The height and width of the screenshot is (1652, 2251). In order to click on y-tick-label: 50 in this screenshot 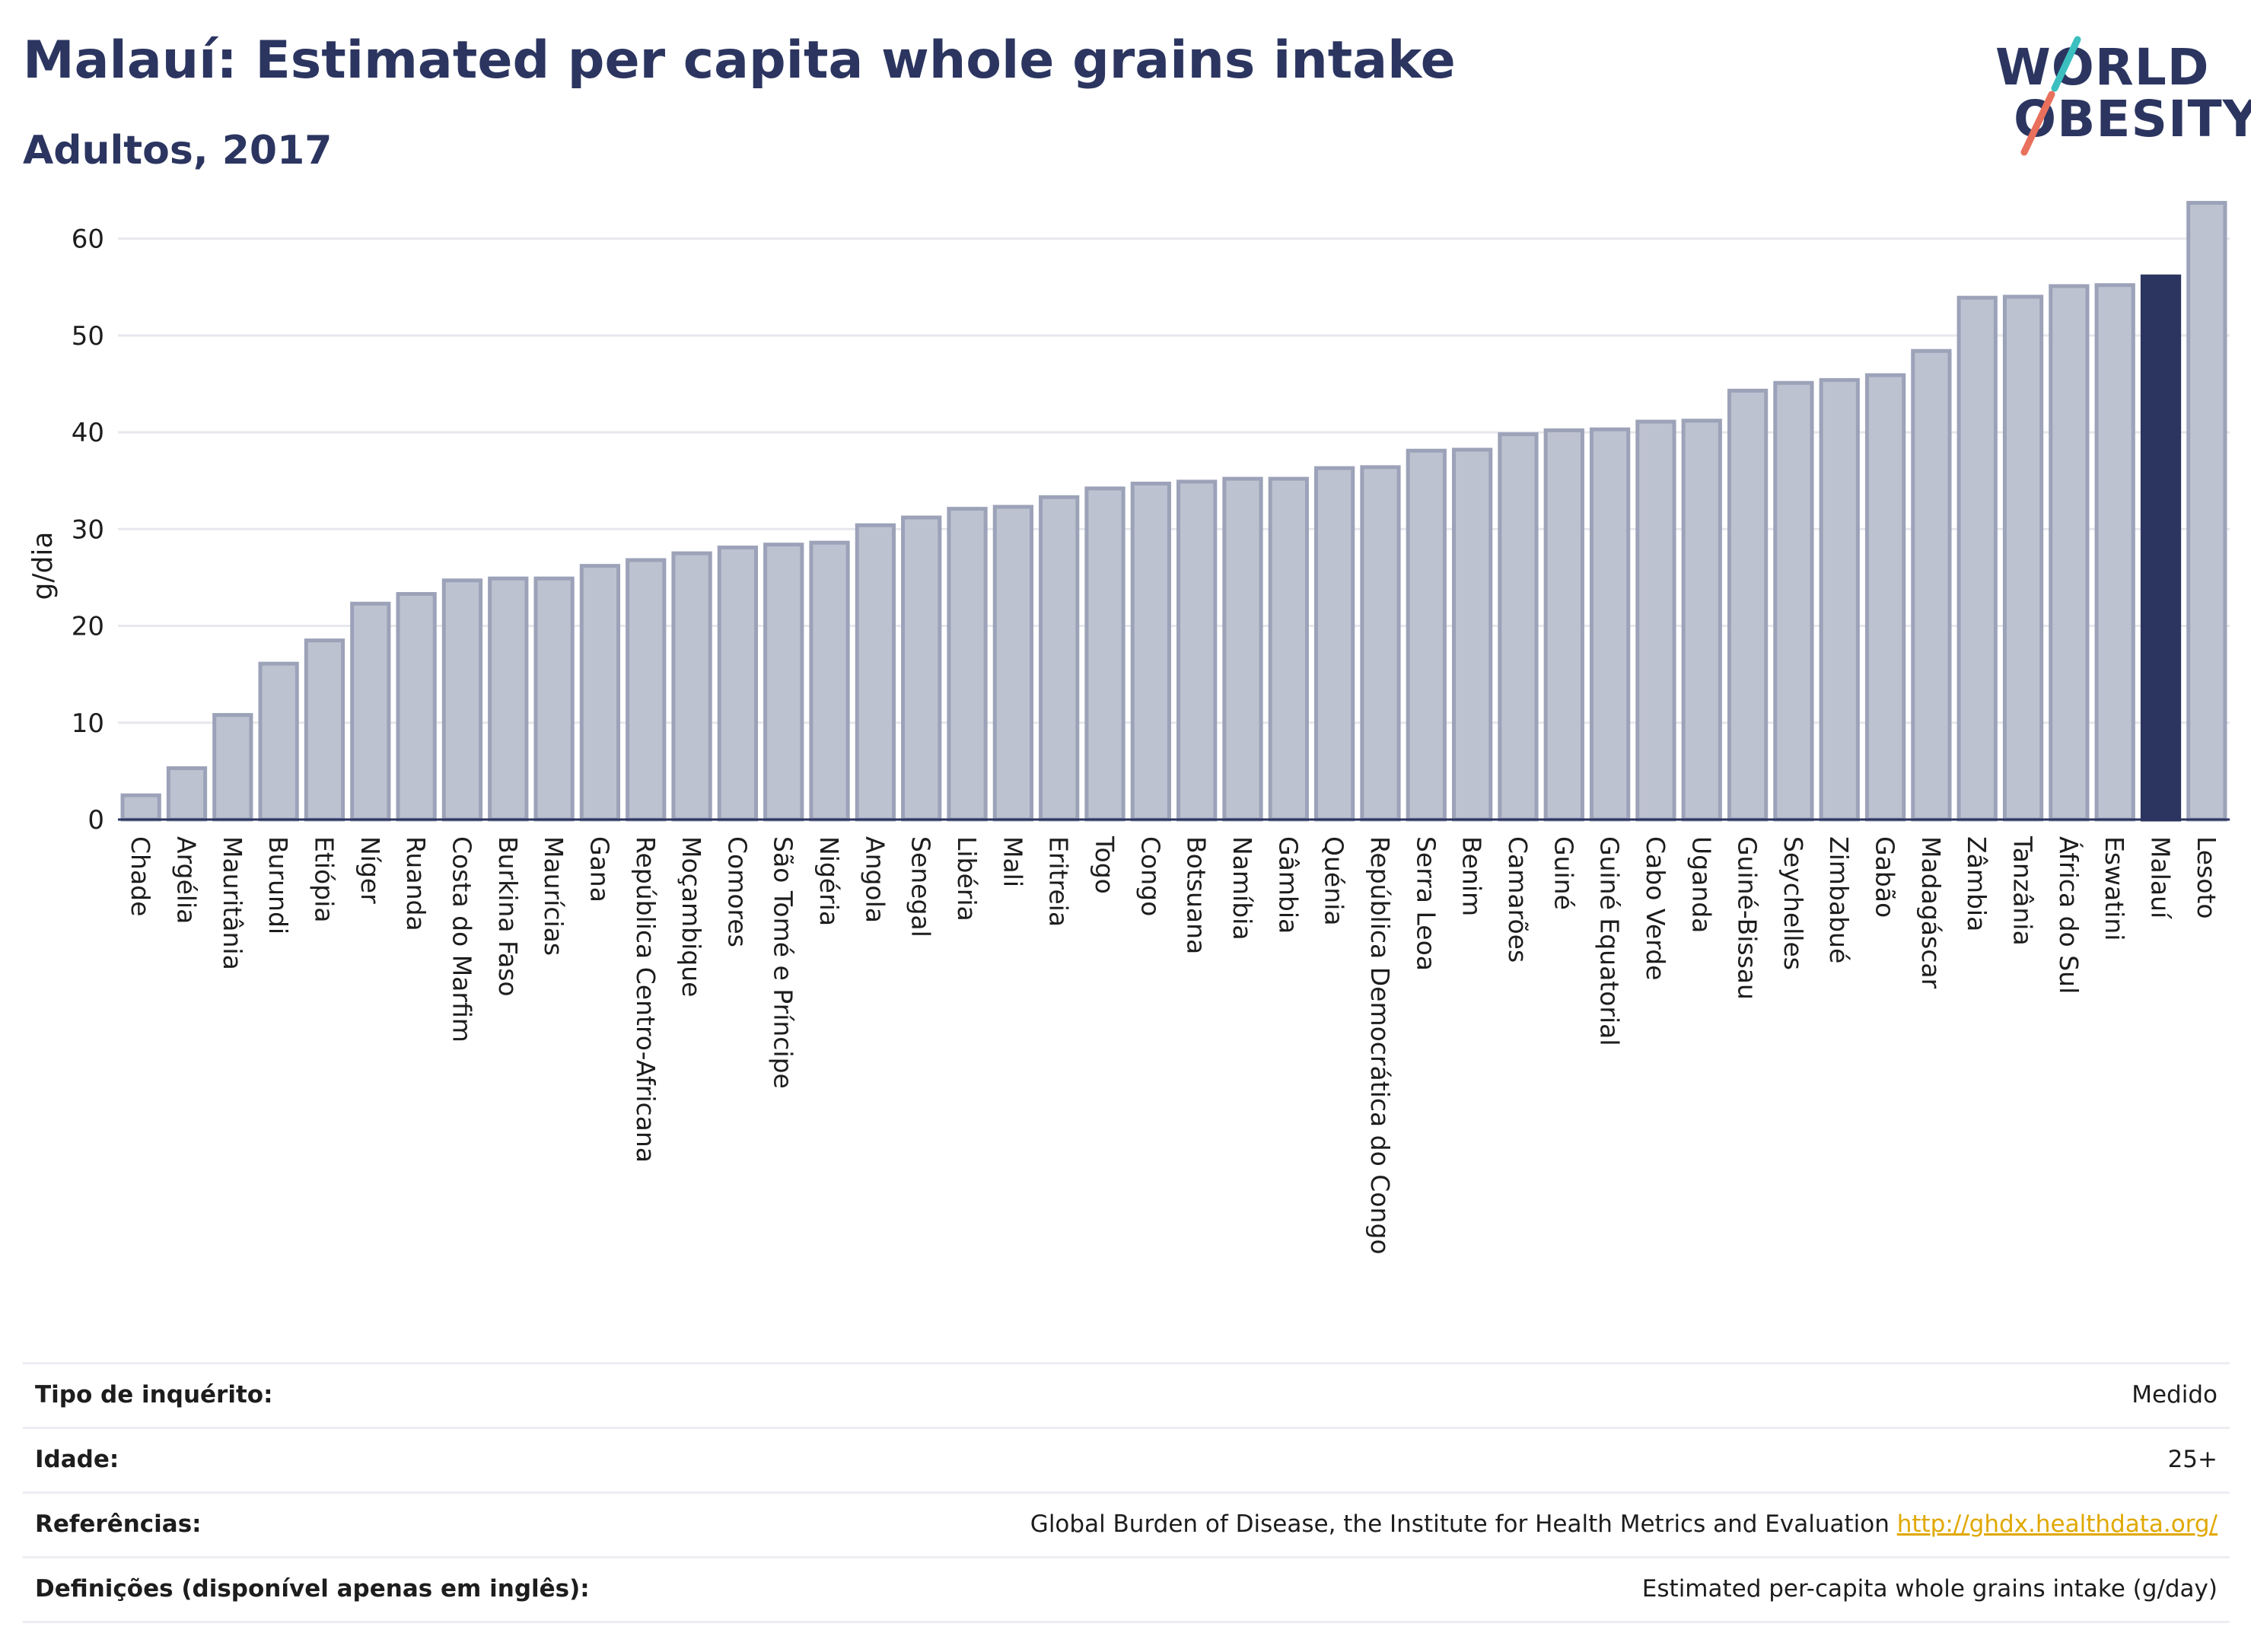, I will do `click(88, 336)`.